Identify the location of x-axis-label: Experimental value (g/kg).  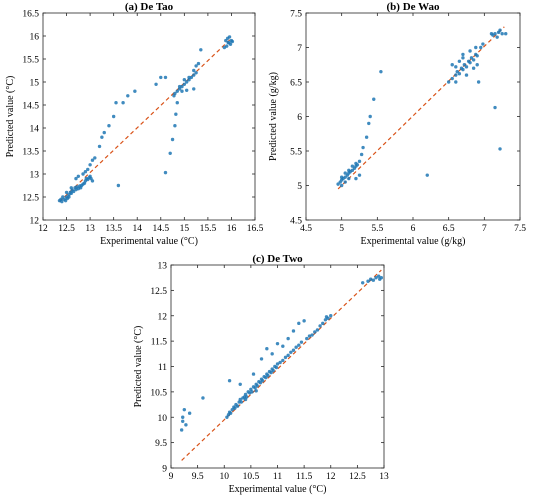
(413, 241).